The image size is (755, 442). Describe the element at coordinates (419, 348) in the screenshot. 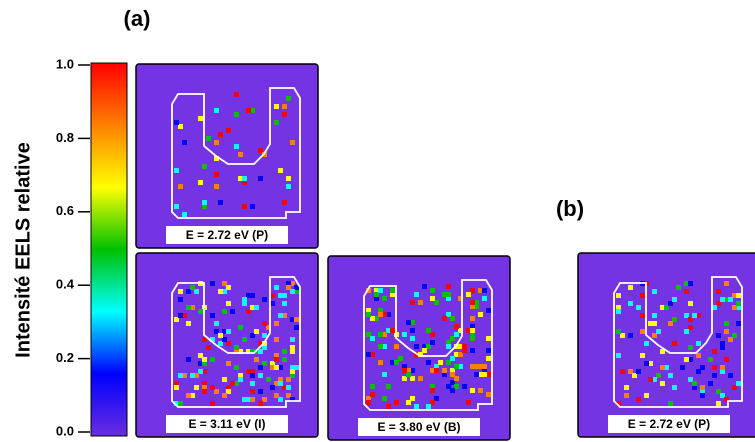

I see `eels-map: E = 3.80 eV (B)` at that location.